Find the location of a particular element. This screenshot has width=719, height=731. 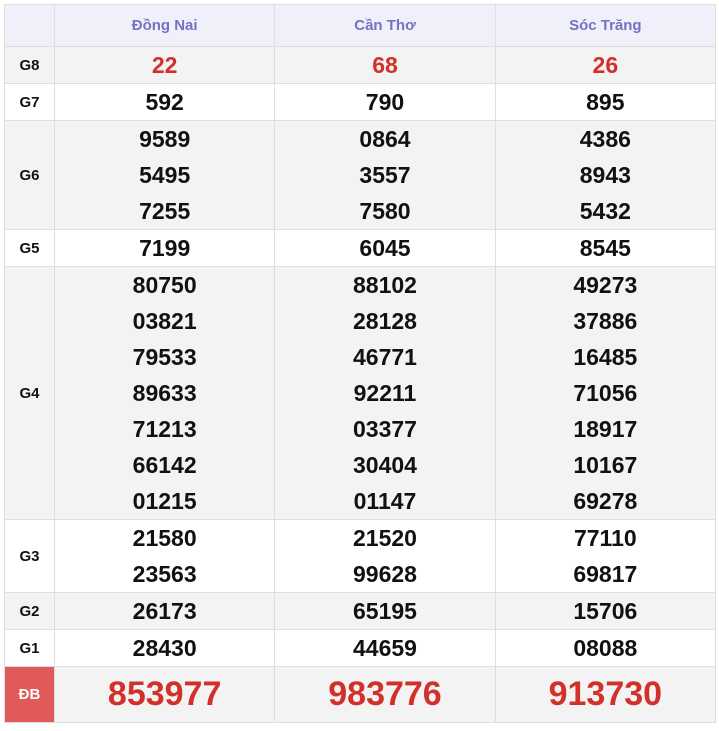

prize-number: 99628 is located at coordinates (385, 574).